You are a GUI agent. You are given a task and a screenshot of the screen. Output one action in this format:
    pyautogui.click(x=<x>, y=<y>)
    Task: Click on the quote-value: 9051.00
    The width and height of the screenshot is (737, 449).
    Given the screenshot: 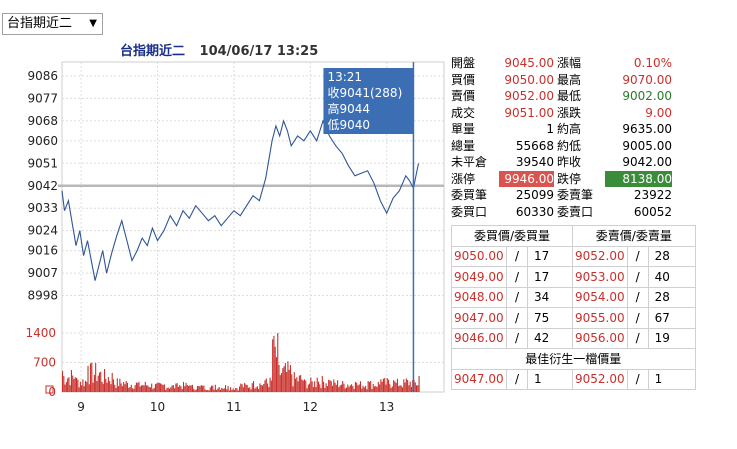 What is the action you would take?
    pyautogui.click(x=529, y=112)
    